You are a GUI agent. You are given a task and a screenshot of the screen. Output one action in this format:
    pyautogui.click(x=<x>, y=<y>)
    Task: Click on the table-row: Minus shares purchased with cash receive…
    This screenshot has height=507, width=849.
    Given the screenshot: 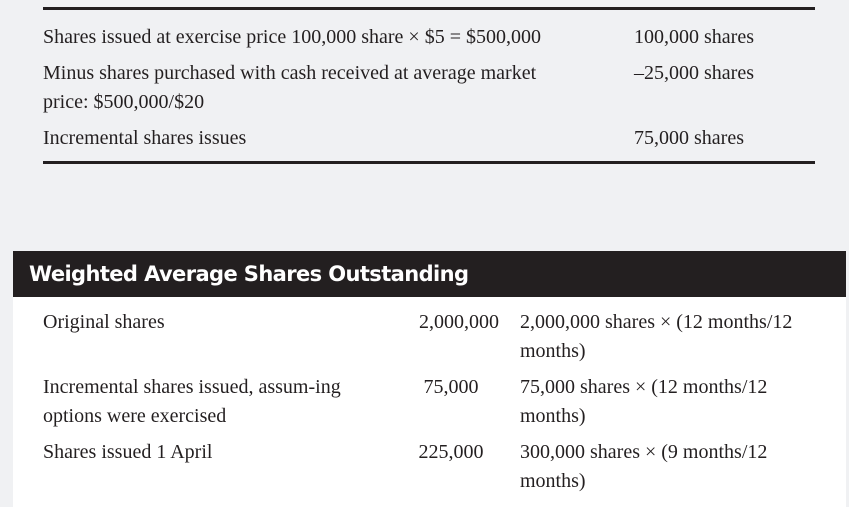 What is the action you would take?
    pyautogui.click(x=429, y=84)
    